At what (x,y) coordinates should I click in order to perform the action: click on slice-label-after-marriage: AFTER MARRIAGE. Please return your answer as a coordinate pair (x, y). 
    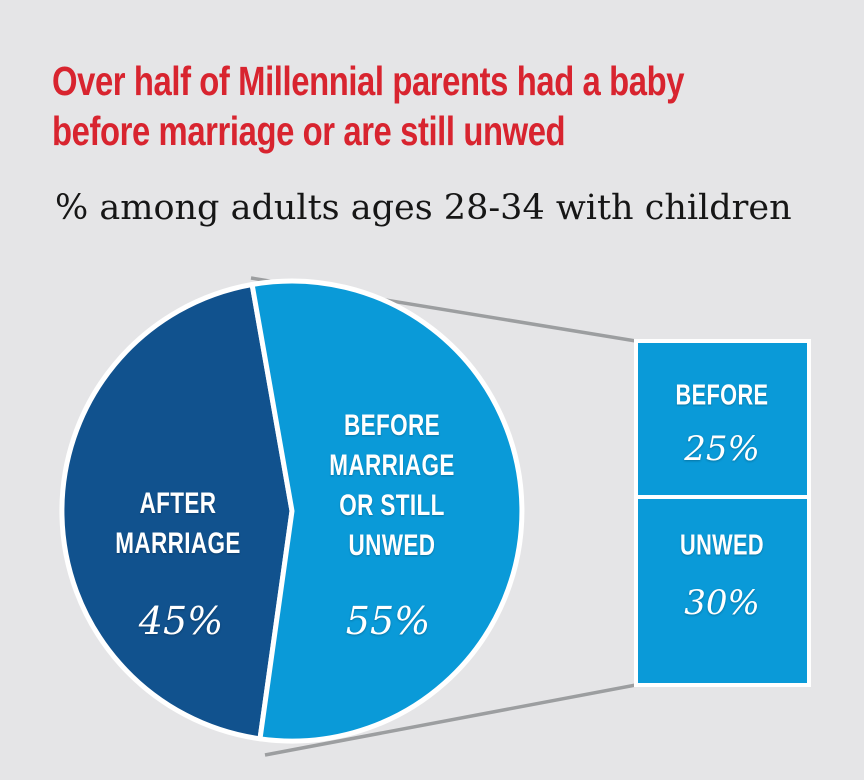
    Looking at the image, I should click on (178, 524).